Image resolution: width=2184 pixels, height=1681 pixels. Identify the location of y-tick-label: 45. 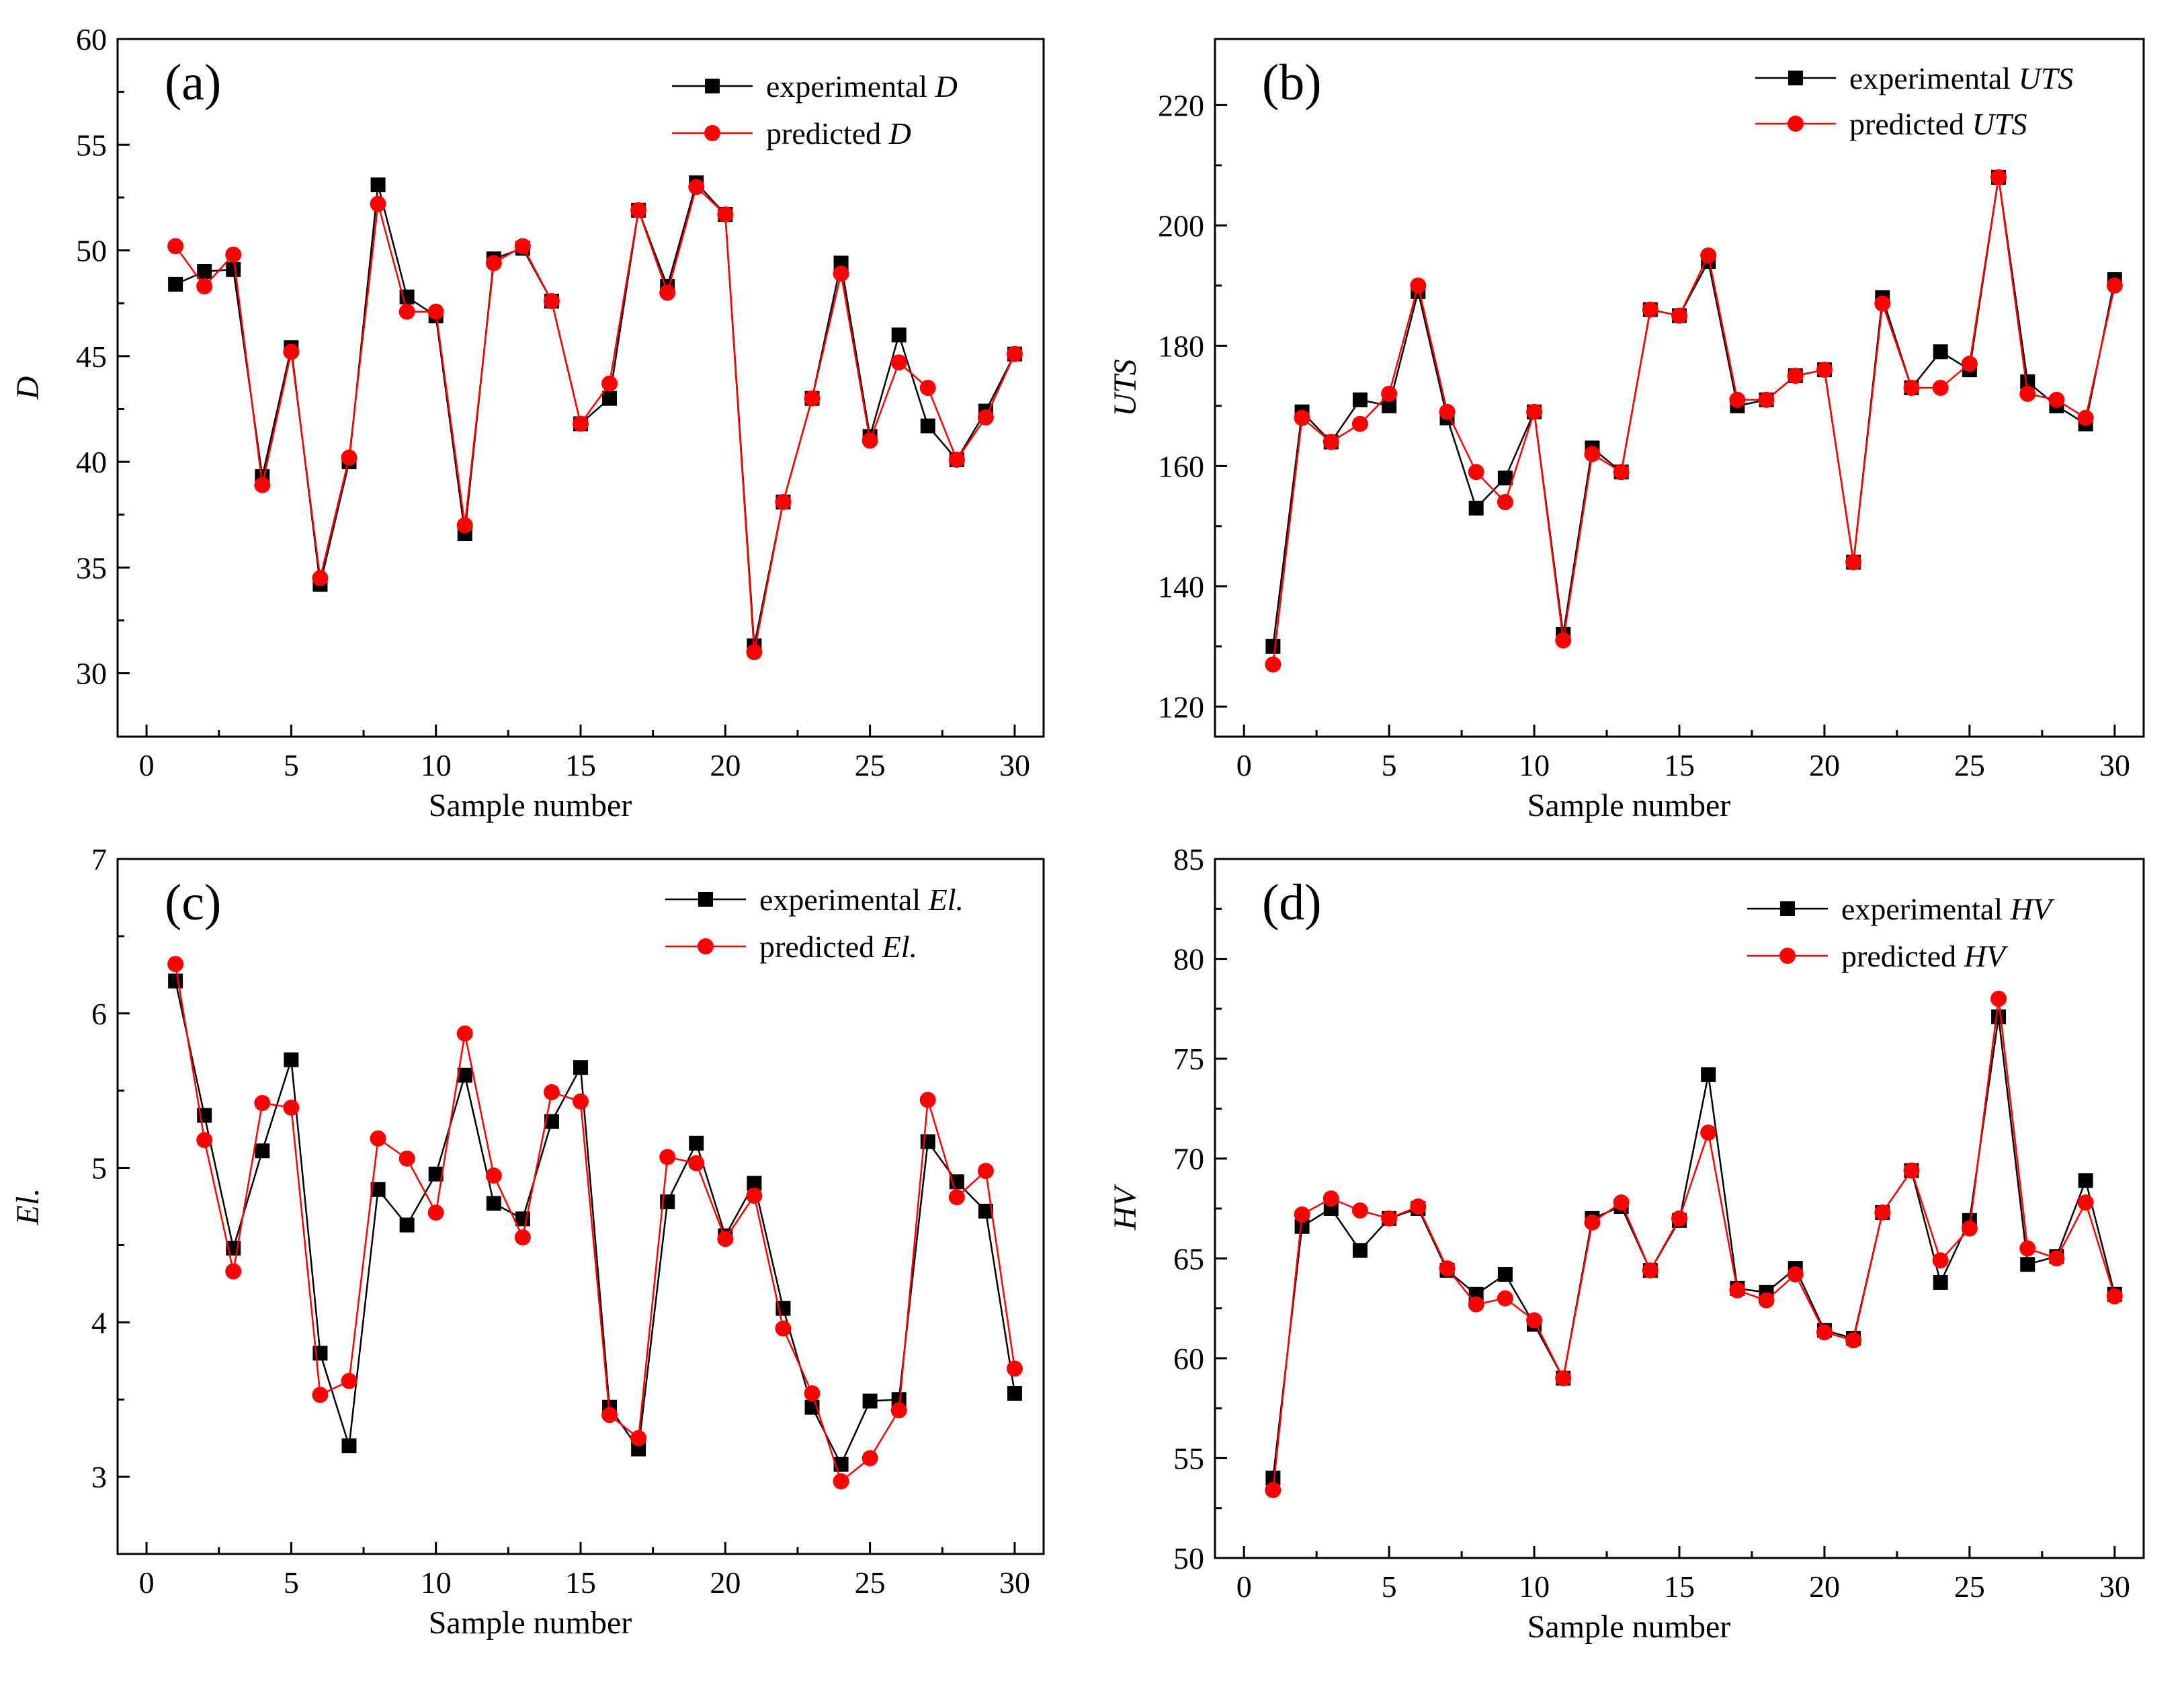
(91, 356).